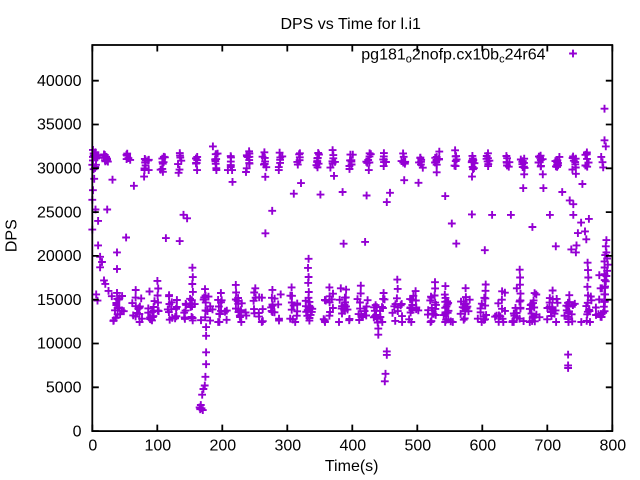  Describe the element at coordinates (352, 446) in the screenshot. I see `svg-text: 400` at that location.